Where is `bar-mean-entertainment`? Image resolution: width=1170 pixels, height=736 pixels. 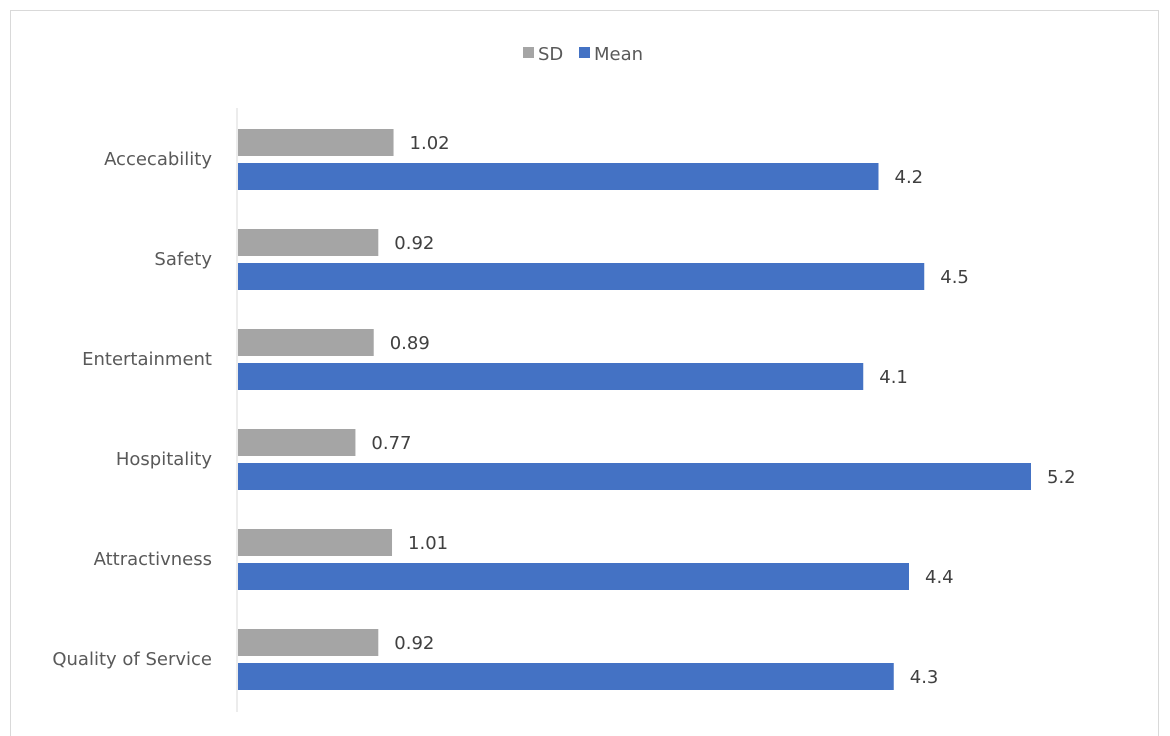
bar-mean-entertainment is located at coordinates (551, 376).